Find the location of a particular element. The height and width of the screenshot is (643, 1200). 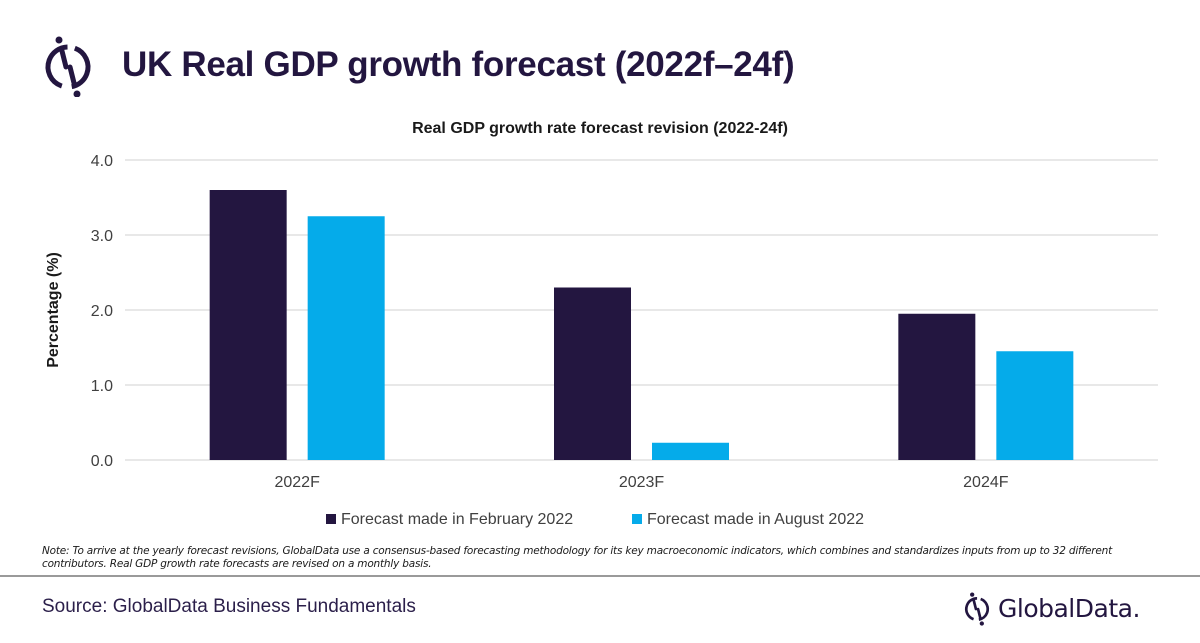

legend-label: Forecast made in February 2022 is located at coordinates (457, 519).